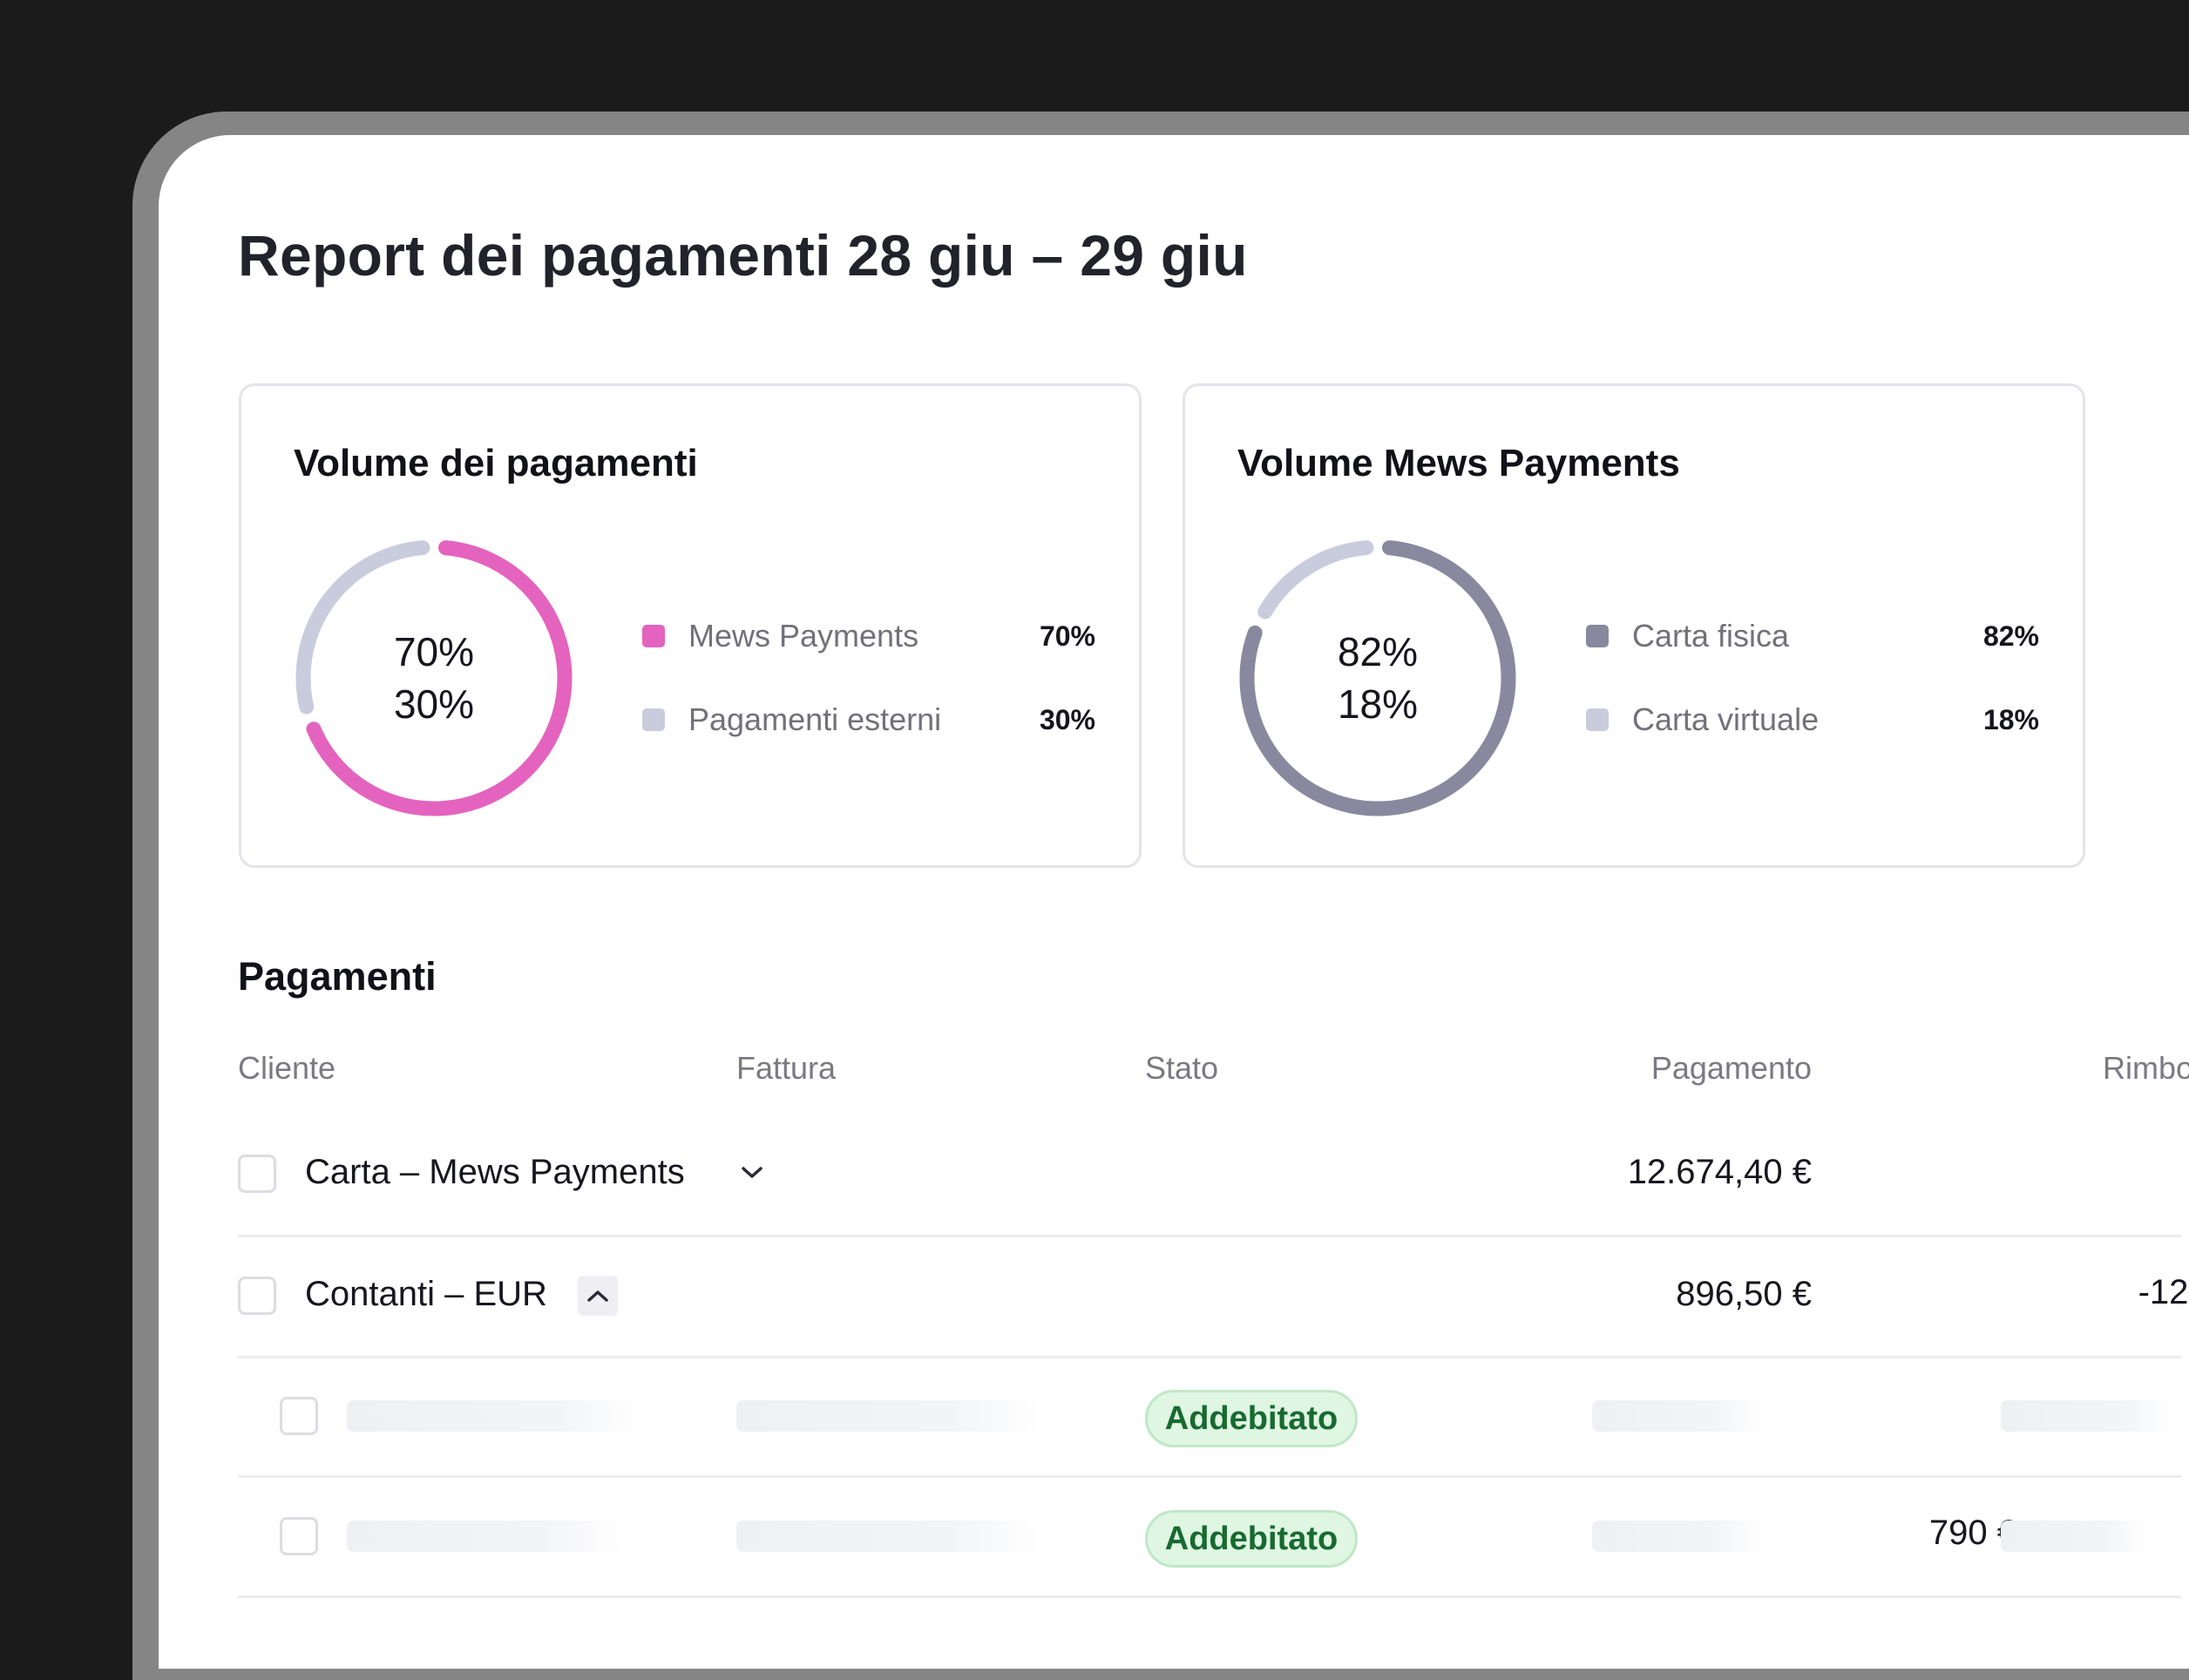 This screenshot has width=2189, height=1680. What do you see at coordinates (1744, 1294) in the screenshot?
I see `row-payment-amount: 896,50 €` at bounding box center [1744, 1294].